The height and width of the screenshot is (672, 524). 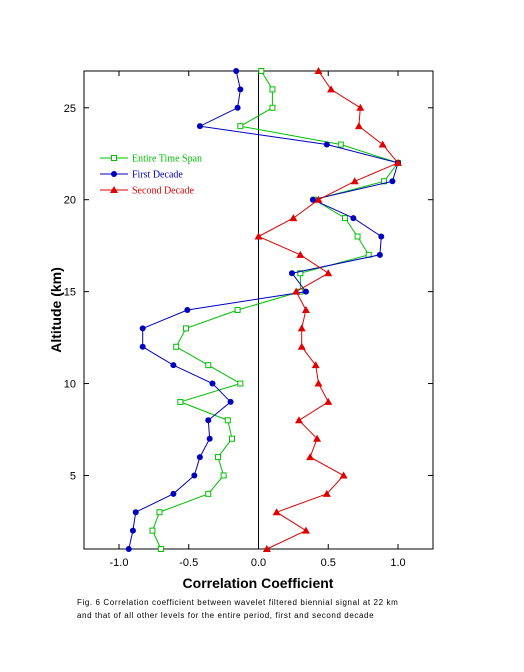 I want to click on y-tick-label: 25, so click(x=70, y=109).